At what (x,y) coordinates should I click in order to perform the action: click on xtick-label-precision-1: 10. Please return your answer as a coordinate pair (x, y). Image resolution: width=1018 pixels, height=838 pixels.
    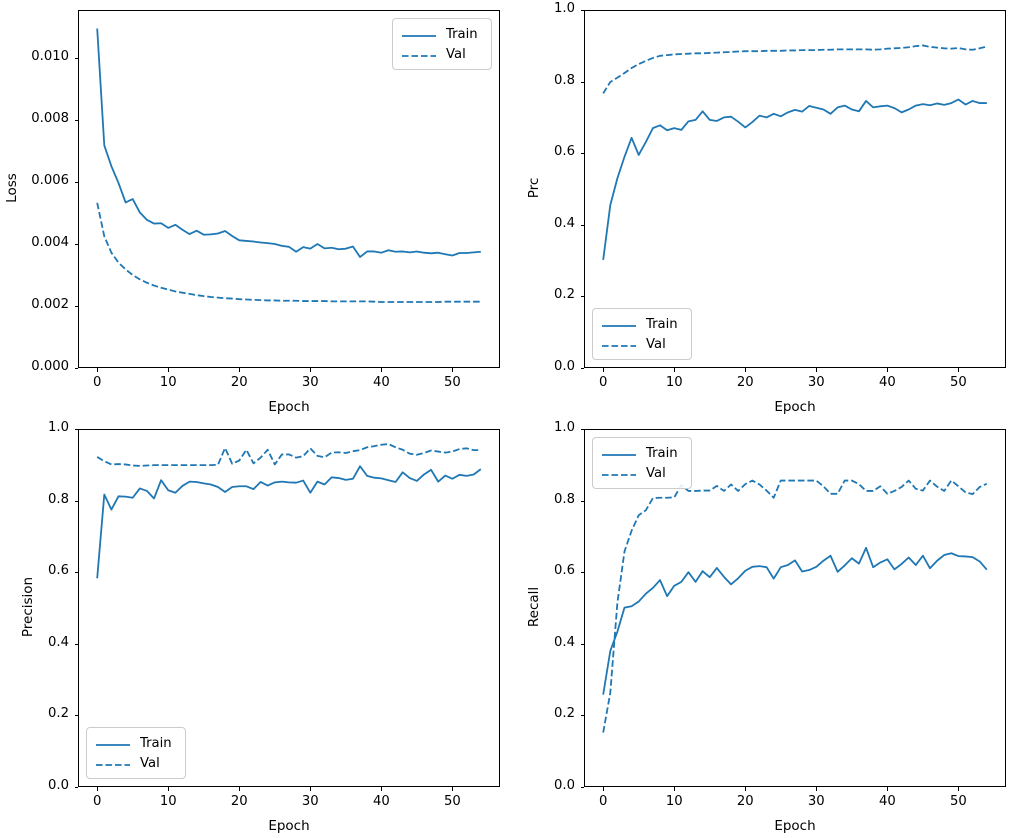
    Looking at the image, I should click on (168, 801).